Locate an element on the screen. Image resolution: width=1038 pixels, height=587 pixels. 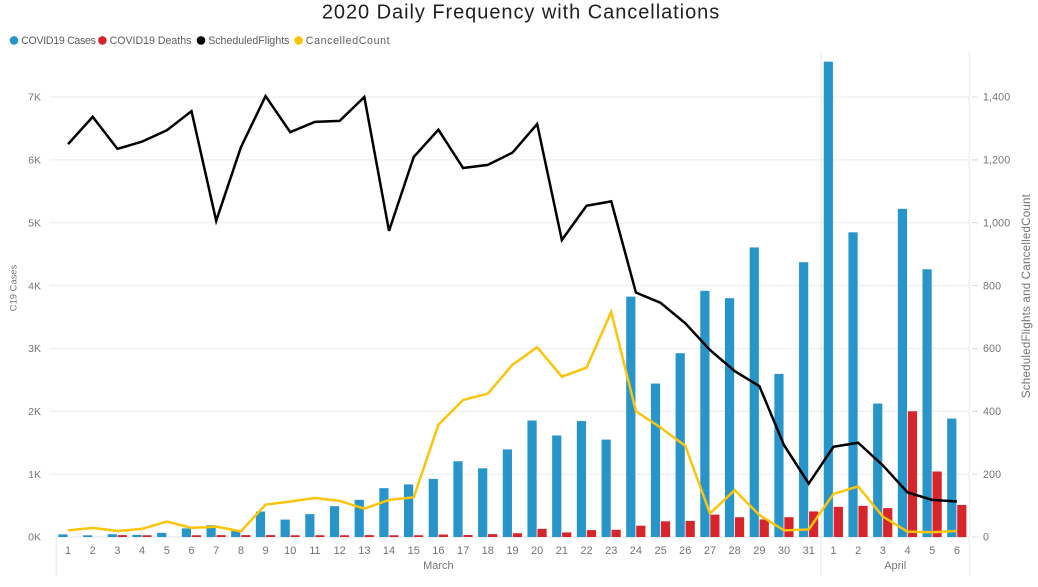
svg-text: March is located at coordinates (438, 566).